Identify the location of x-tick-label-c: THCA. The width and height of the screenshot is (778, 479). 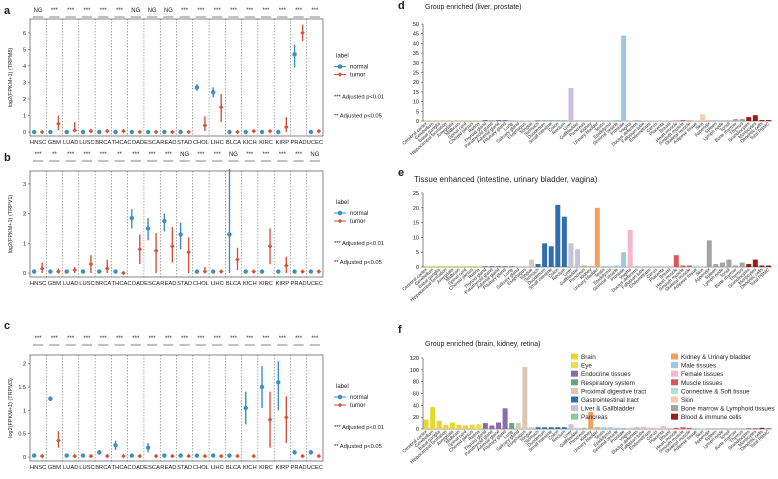
(120, 468).